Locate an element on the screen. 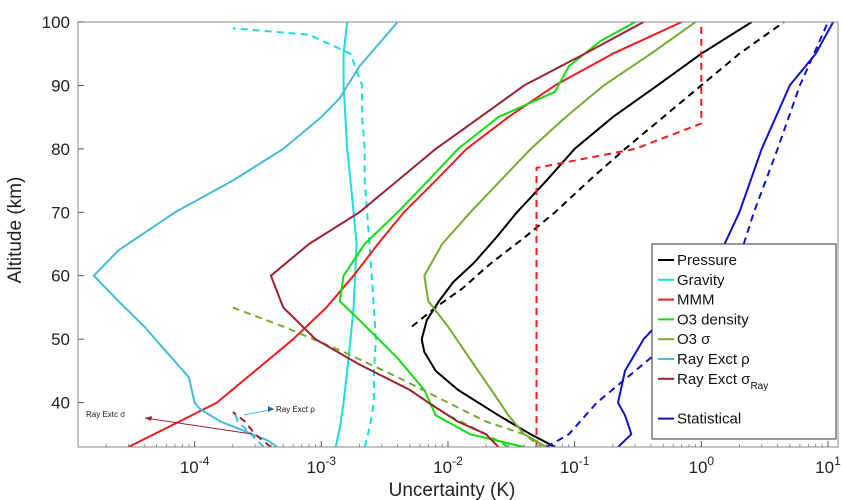 The image size is (842, 500). legend-label-o3sigma: O3 σ is located at coordinates (694, 339).